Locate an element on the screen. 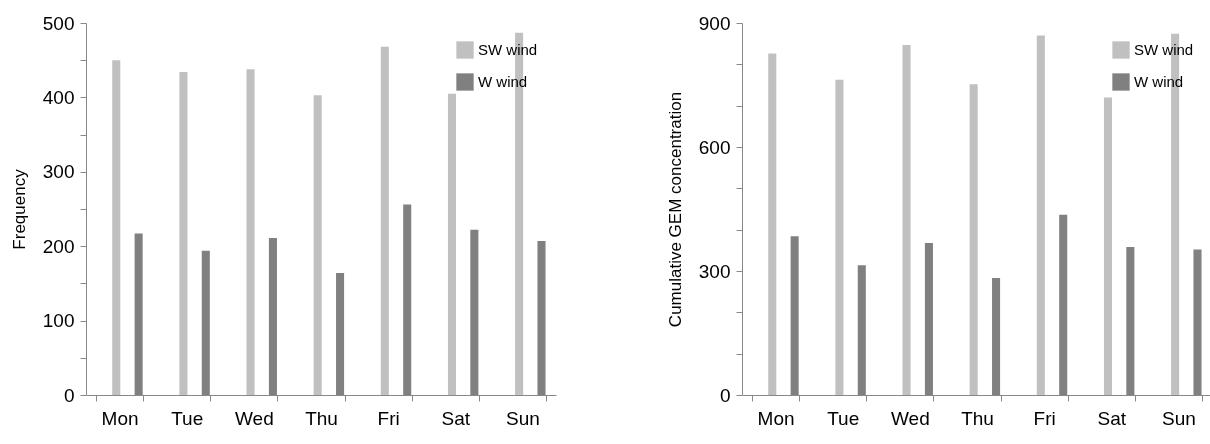 The image size is (1210, 444). y-tick-label: 400 is located at coordinates (58, 97).